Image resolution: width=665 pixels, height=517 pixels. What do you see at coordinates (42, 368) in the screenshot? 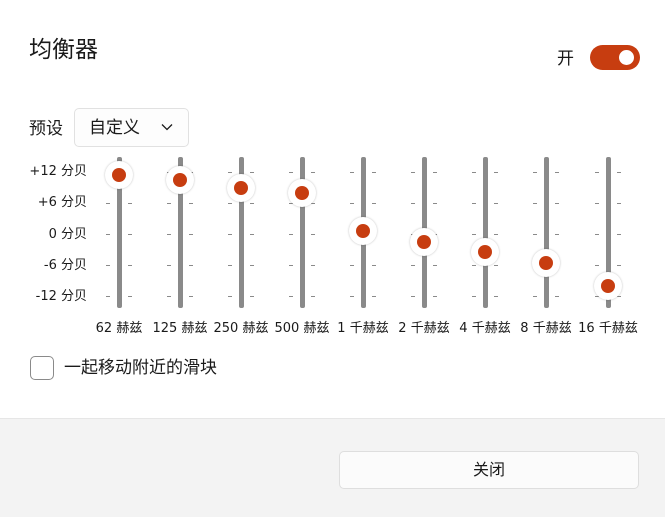
I see `move-nearby-checkbox` at bounding box center [42, 368].